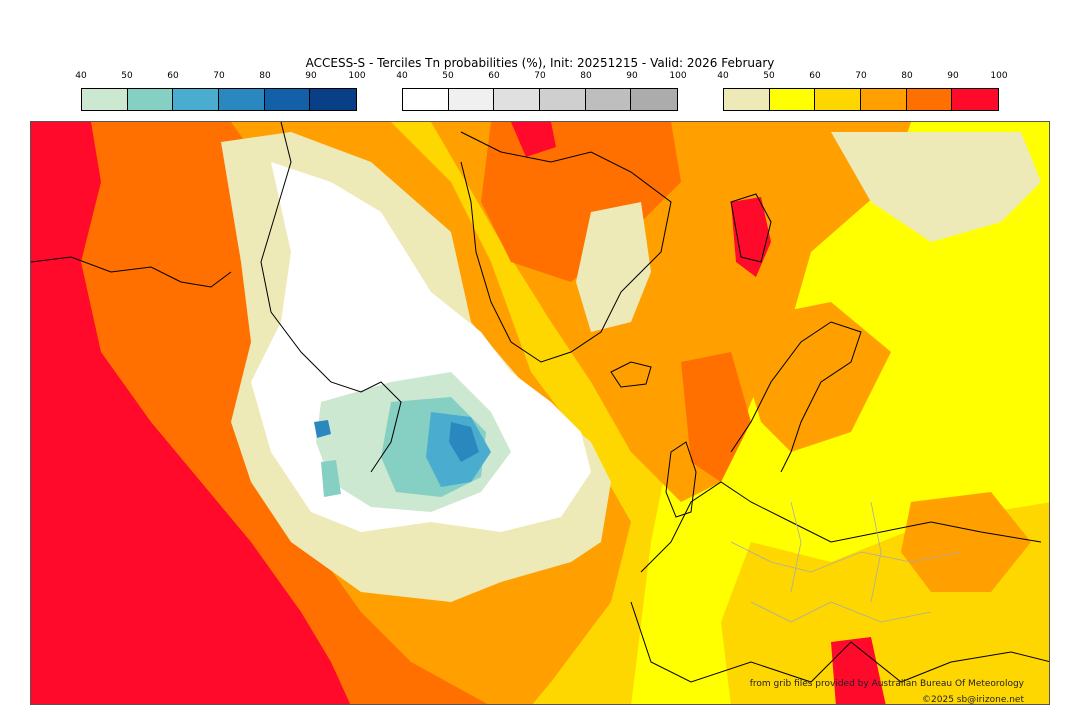 This screenshot has height=718, width=1080. I want to click on pale-zone-siberia, so click(936, 187).